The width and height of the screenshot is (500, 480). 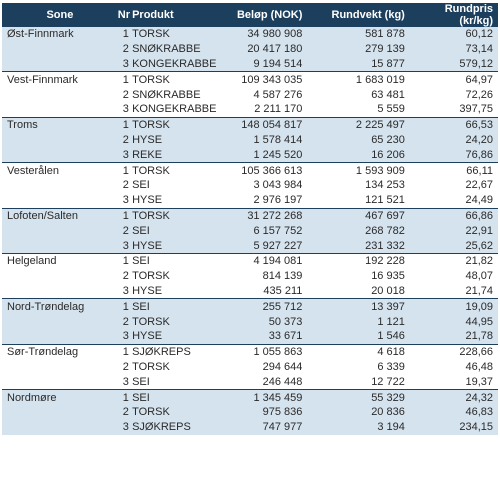 I want to click on cell-belop: 747 977, so click(x=263, y=427).